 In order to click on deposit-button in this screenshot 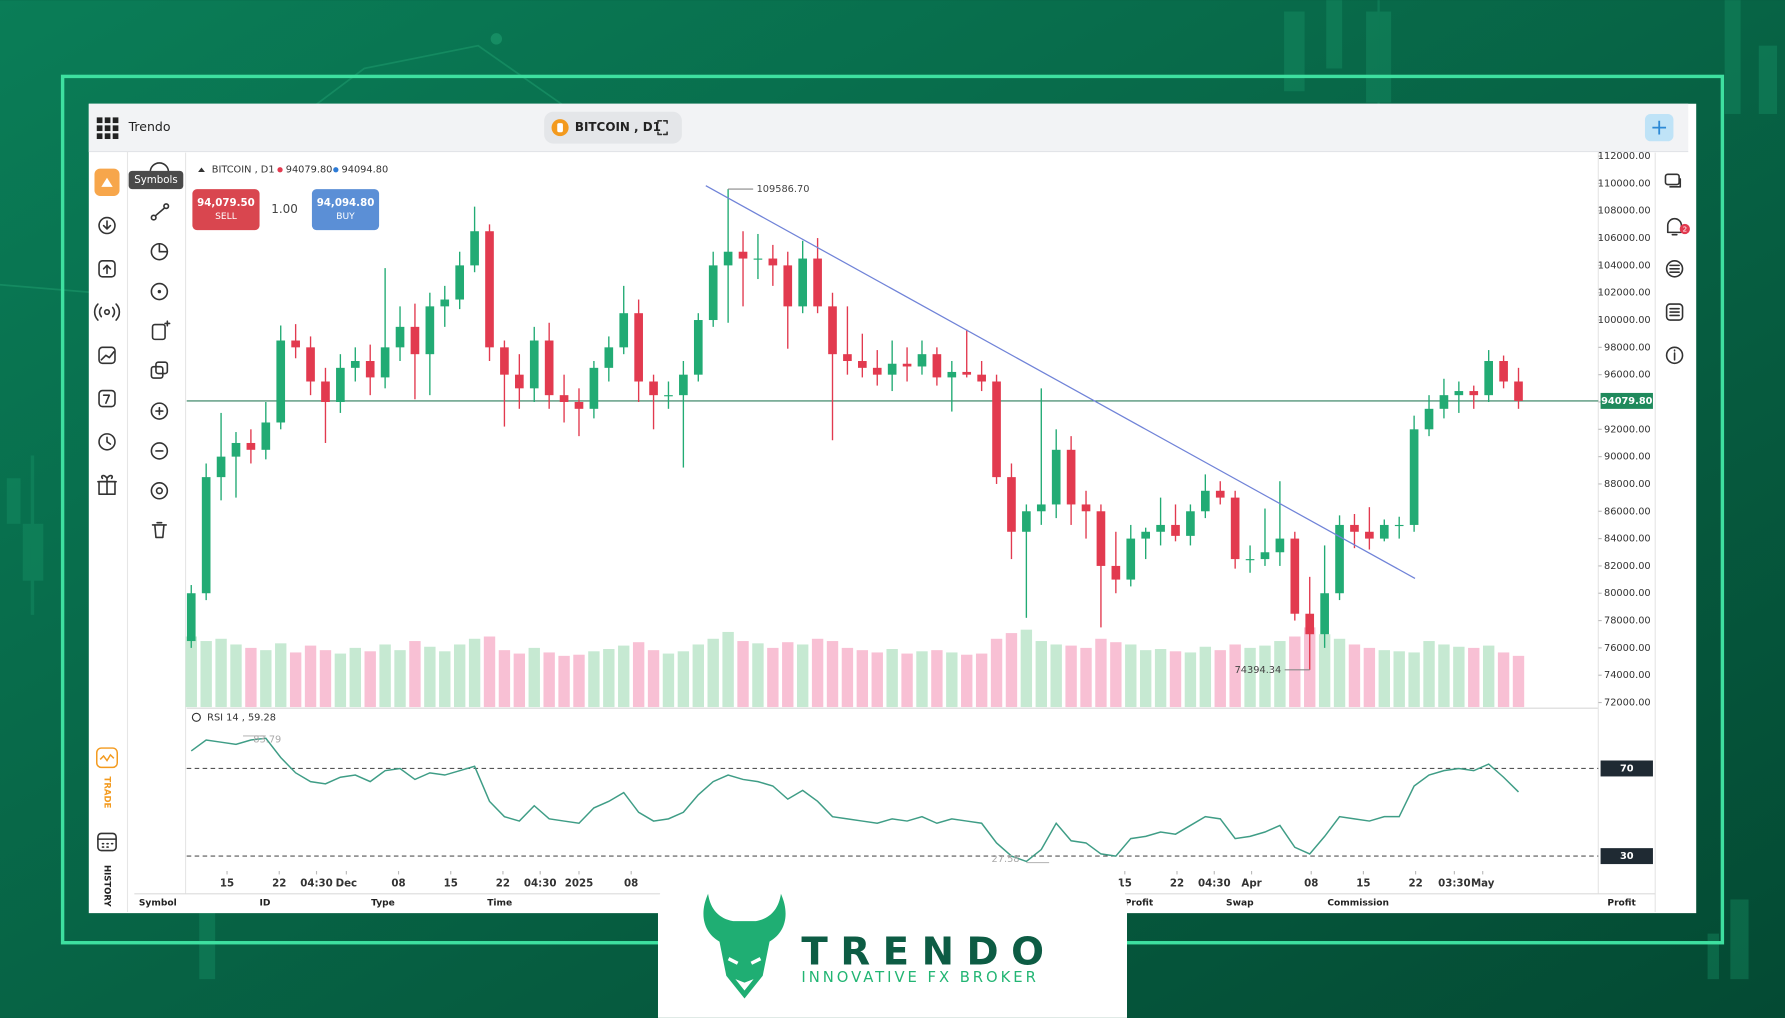, I will do `click(107, 225)`.